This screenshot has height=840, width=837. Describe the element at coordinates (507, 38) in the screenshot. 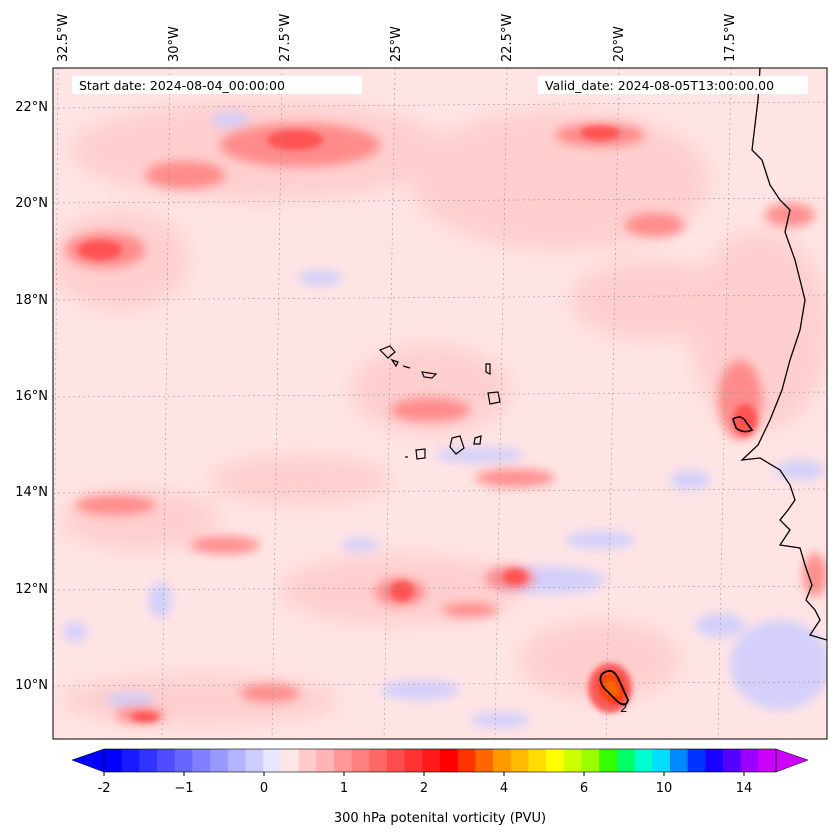

I see `lon-label: 22.5°W` at that location.